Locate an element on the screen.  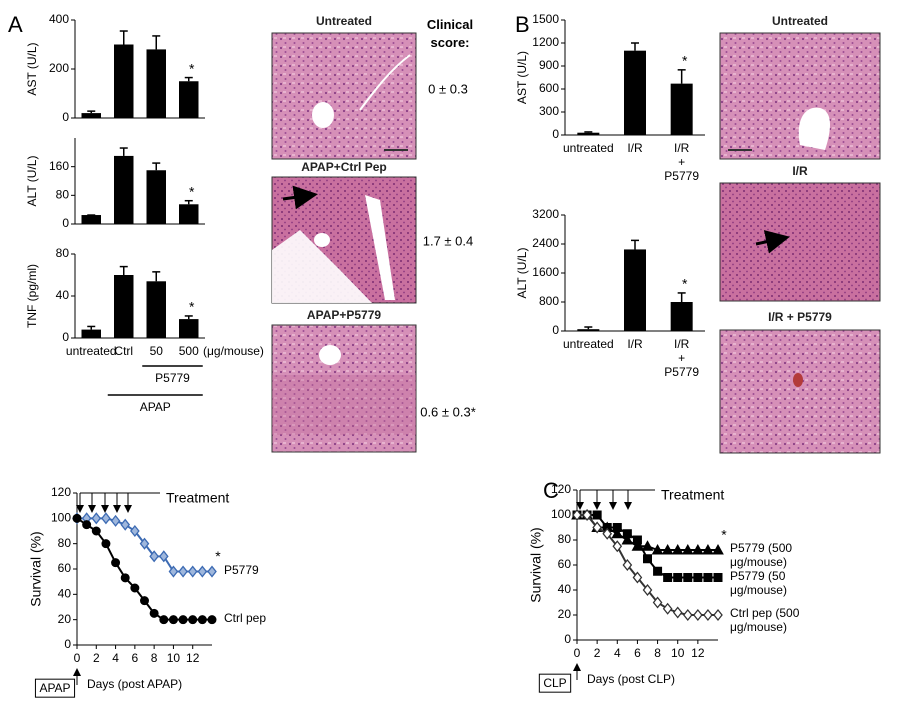
series-label-box: P5779 (500 μg/mouse) is located at coordinates (761, 555).